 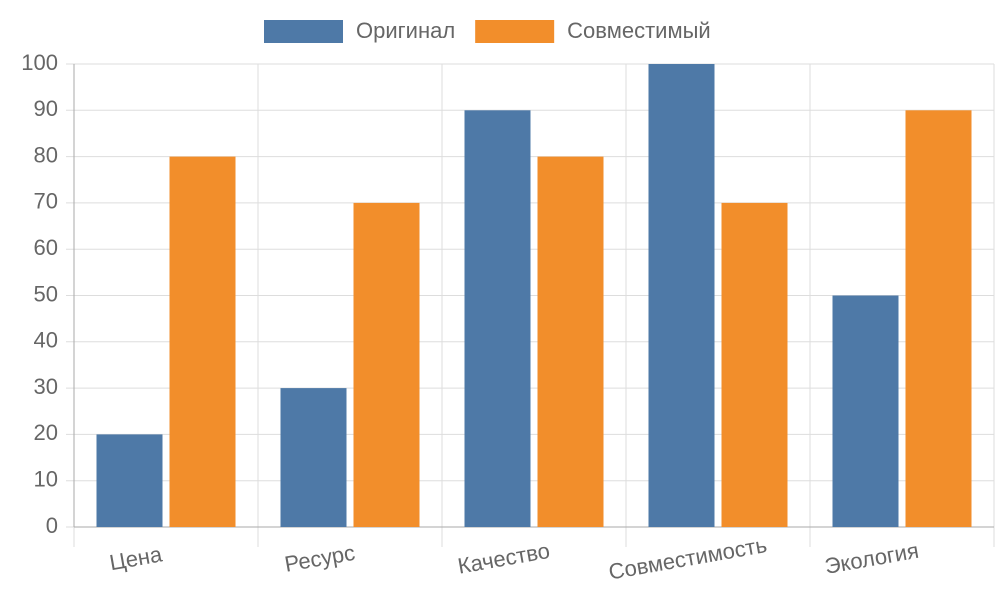 What do you see at coordinates (46, 108) in the screenshot?
I see `y-tick-label: 90` at bounding box center [46, 108].